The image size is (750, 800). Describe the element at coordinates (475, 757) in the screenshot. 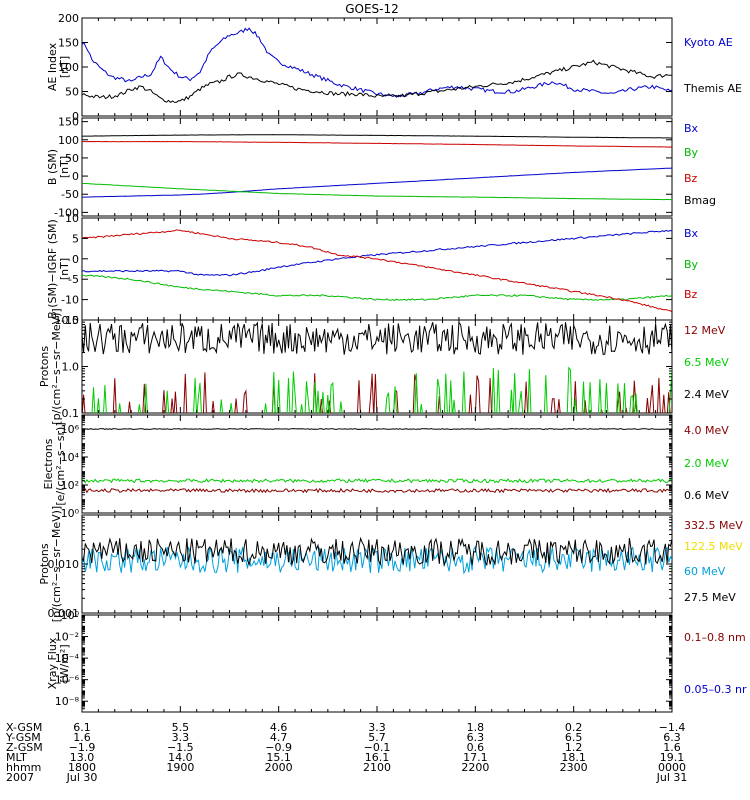

I see `x-tick-value: 17.1` at that location.